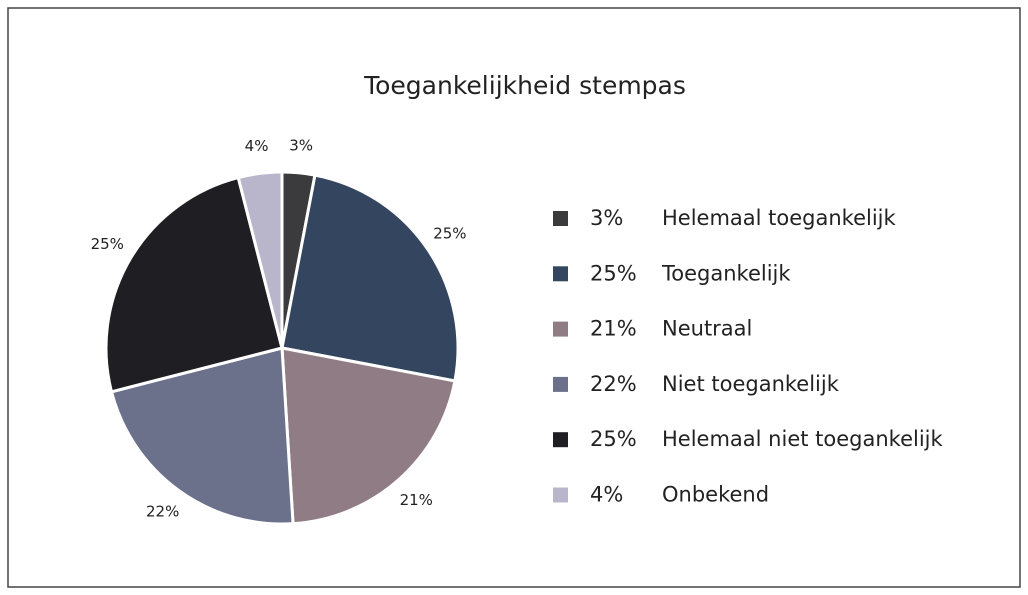 The height and width of the screenshot is (595, 1028). Describe the element at coordinates (162, 512) in the screenshot. I see `data-label: 22%` at that location.